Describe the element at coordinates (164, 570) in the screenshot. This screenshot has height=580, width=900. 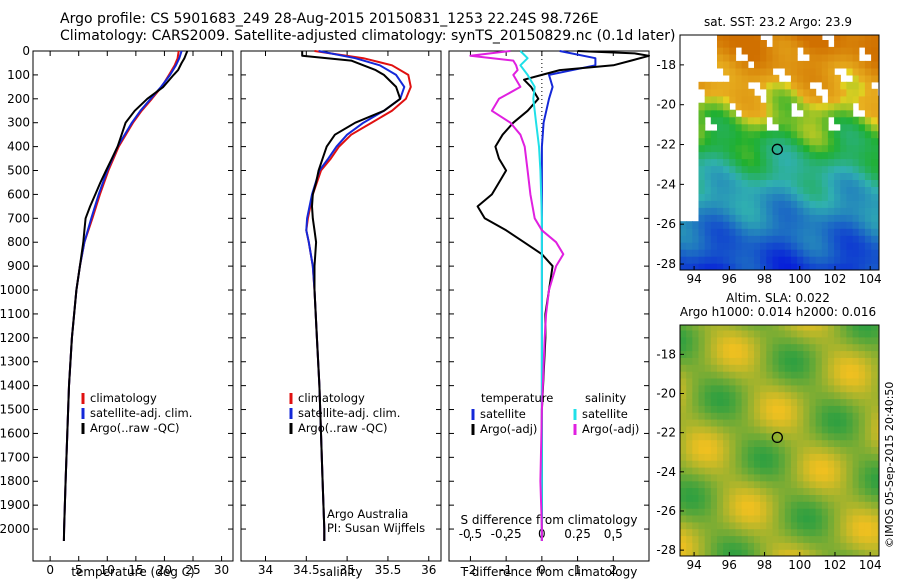
I see `x-tick-label: 20` at that location.